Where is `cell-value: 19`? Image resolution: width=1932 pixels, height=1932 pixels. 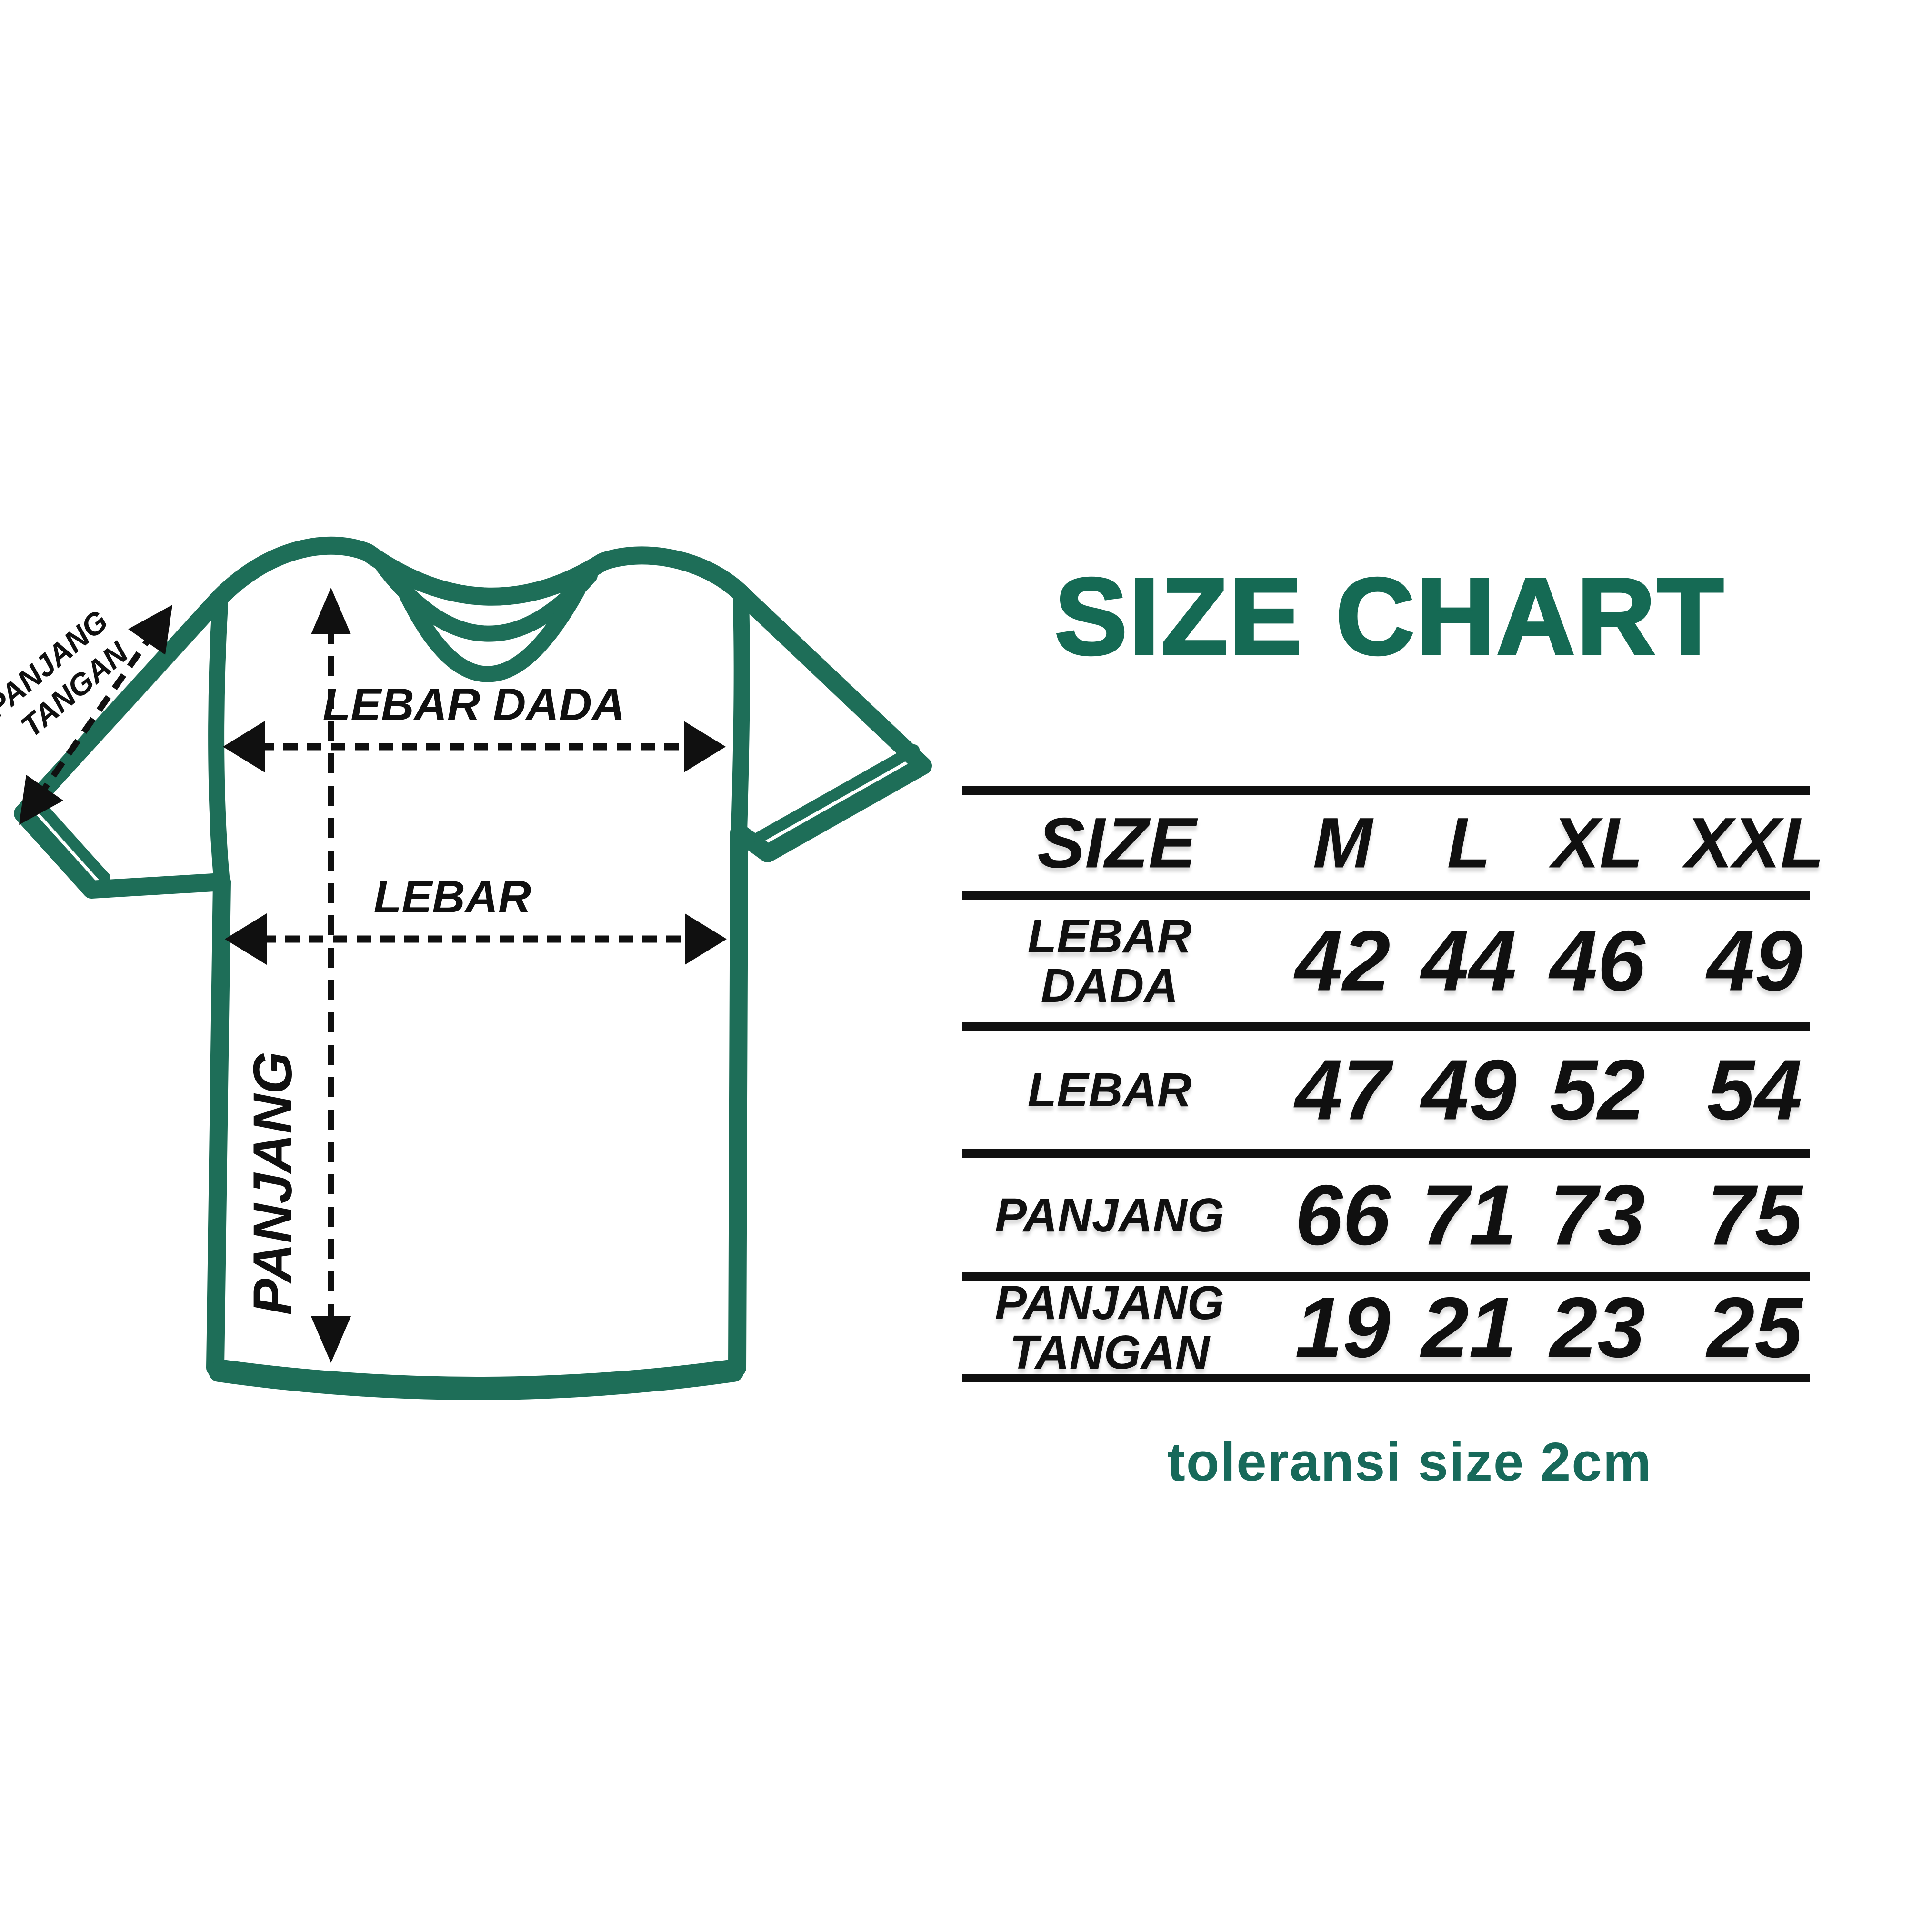
cell-value: 19 is located at coordinates (1343, 1327).